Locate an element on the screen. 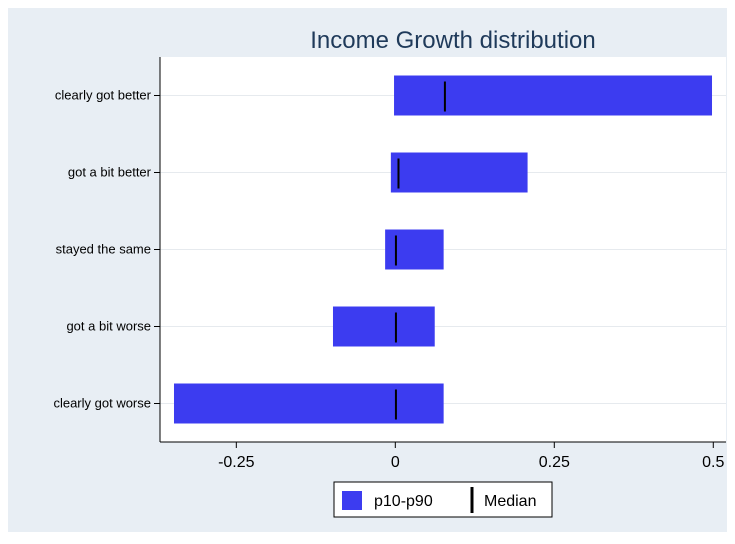  x-tick-label: 0.5 is located at coordinates (713, 462).